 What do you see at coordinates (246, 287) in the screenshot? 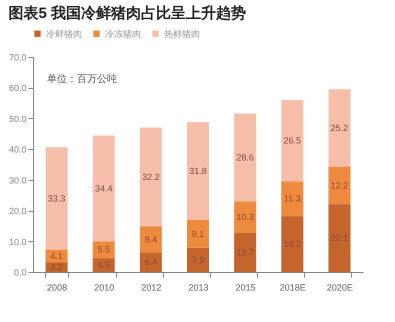
I see `x-tick-label: 2015` at bounding box center [246, 287].